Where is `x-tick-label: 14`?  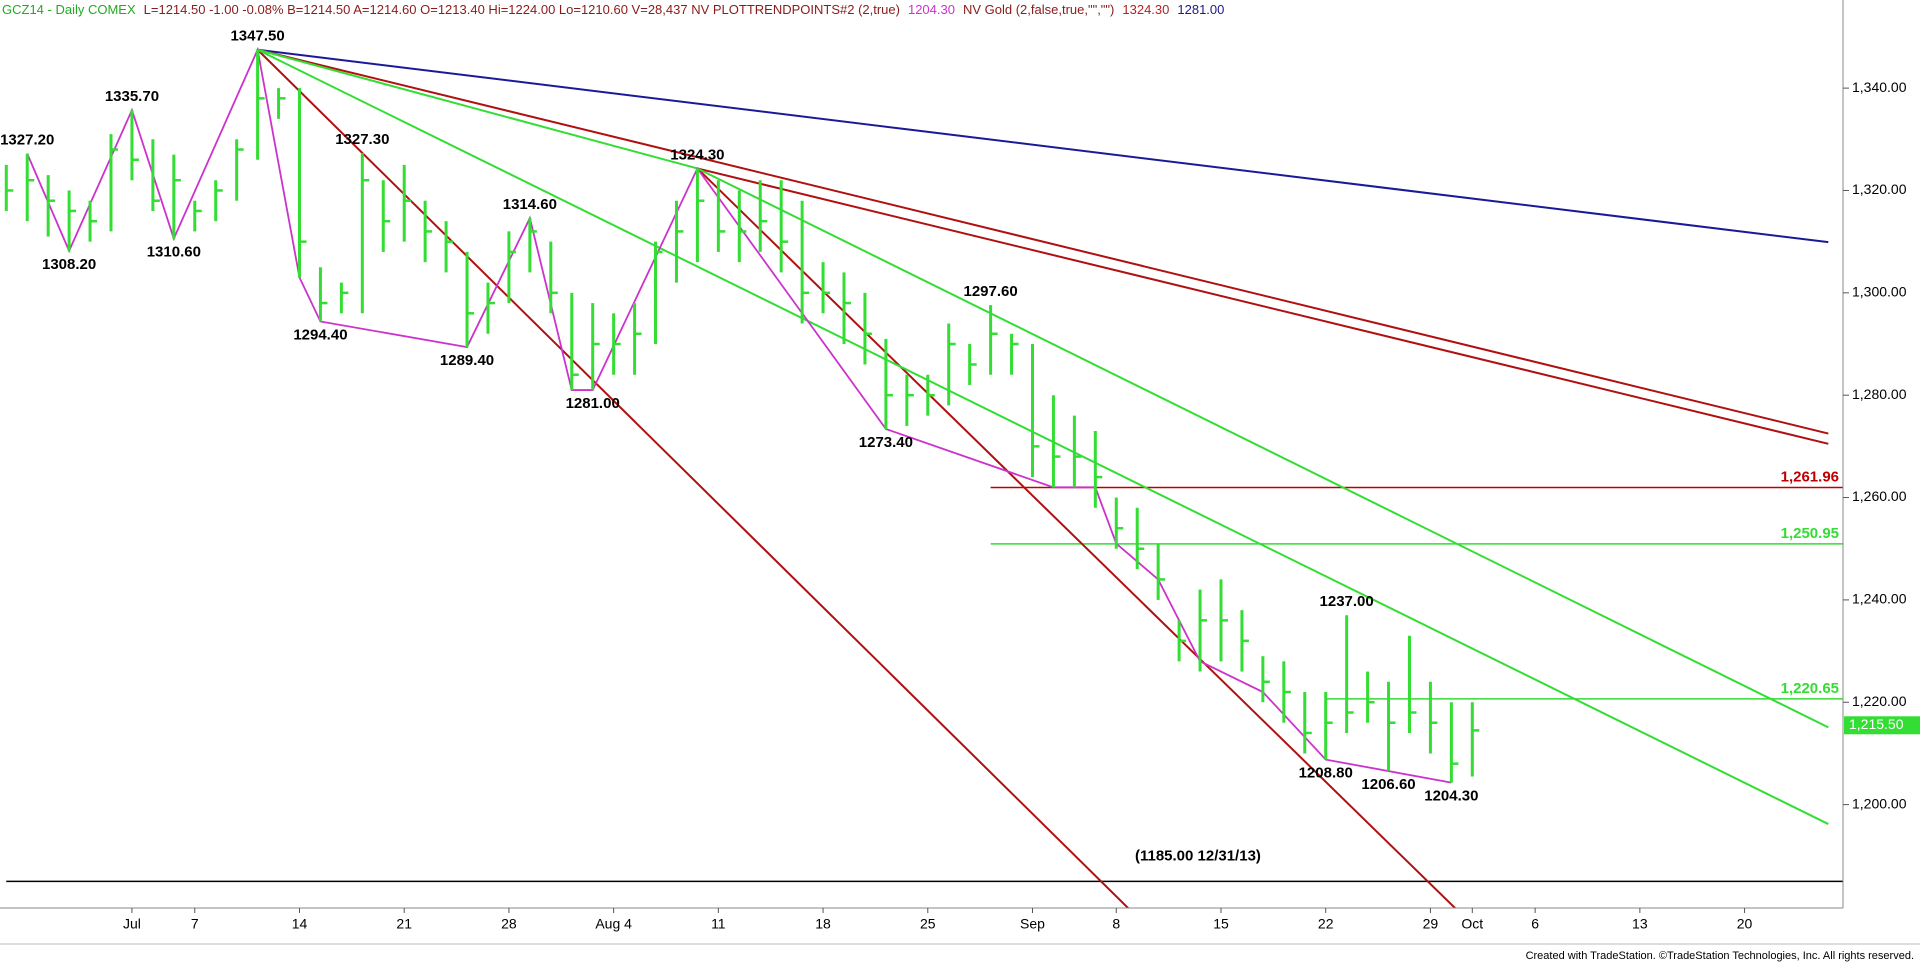
x-tick-label: 14 is located at coordinates (300, 924).